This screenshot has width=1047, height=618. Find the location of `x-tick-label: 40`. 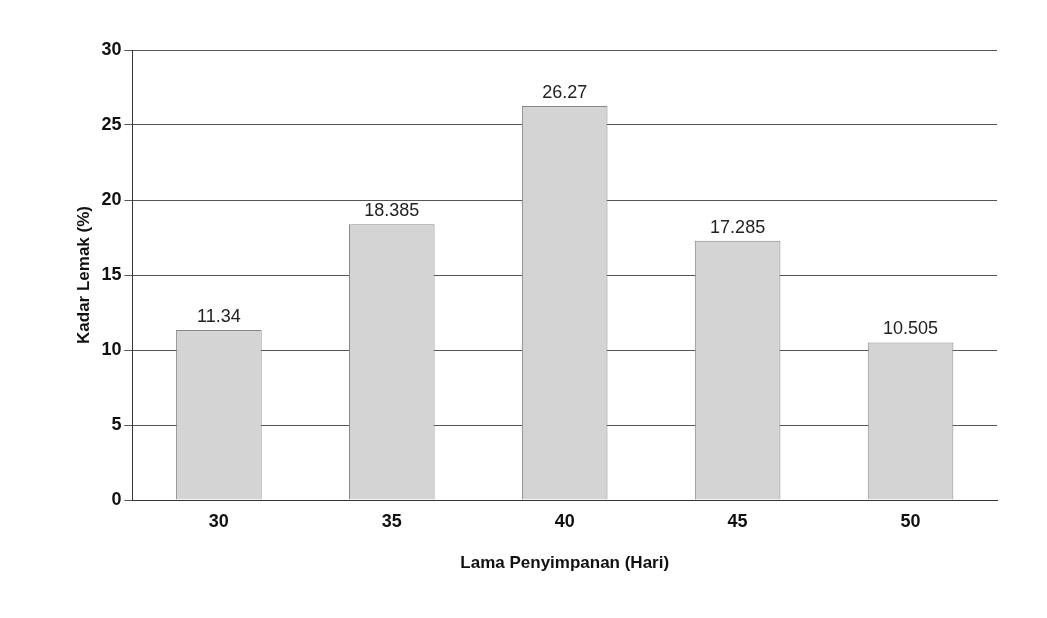

x-tick-label: 40 is located at coordinates (564, 520).